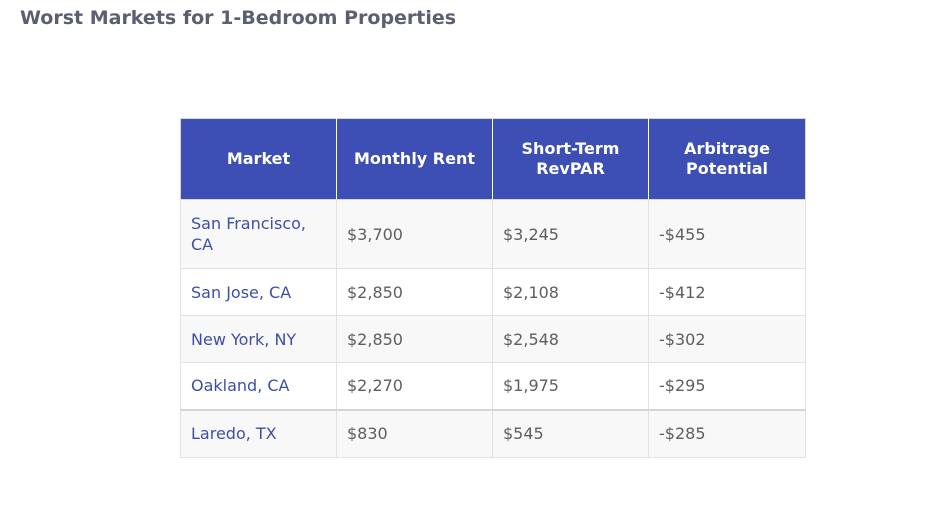  I want to click on table-row: San Francisco, CA $3,700 $3,245 -$455, so click(493, 234).